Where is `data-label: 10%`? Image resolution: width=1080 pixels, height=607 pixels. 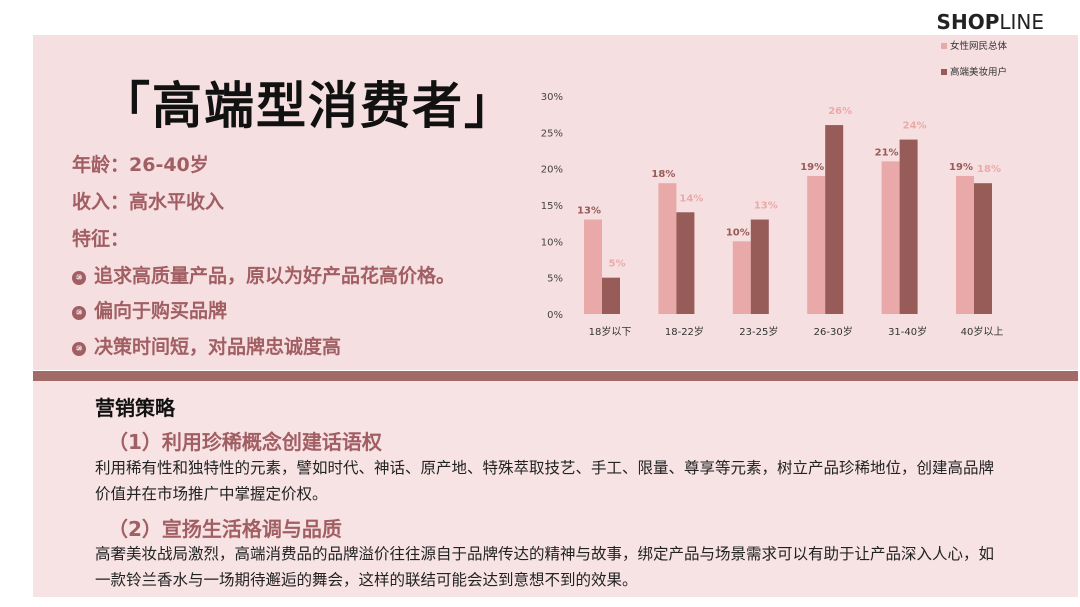
data-label: 10% is located at coordinates (738, 232).